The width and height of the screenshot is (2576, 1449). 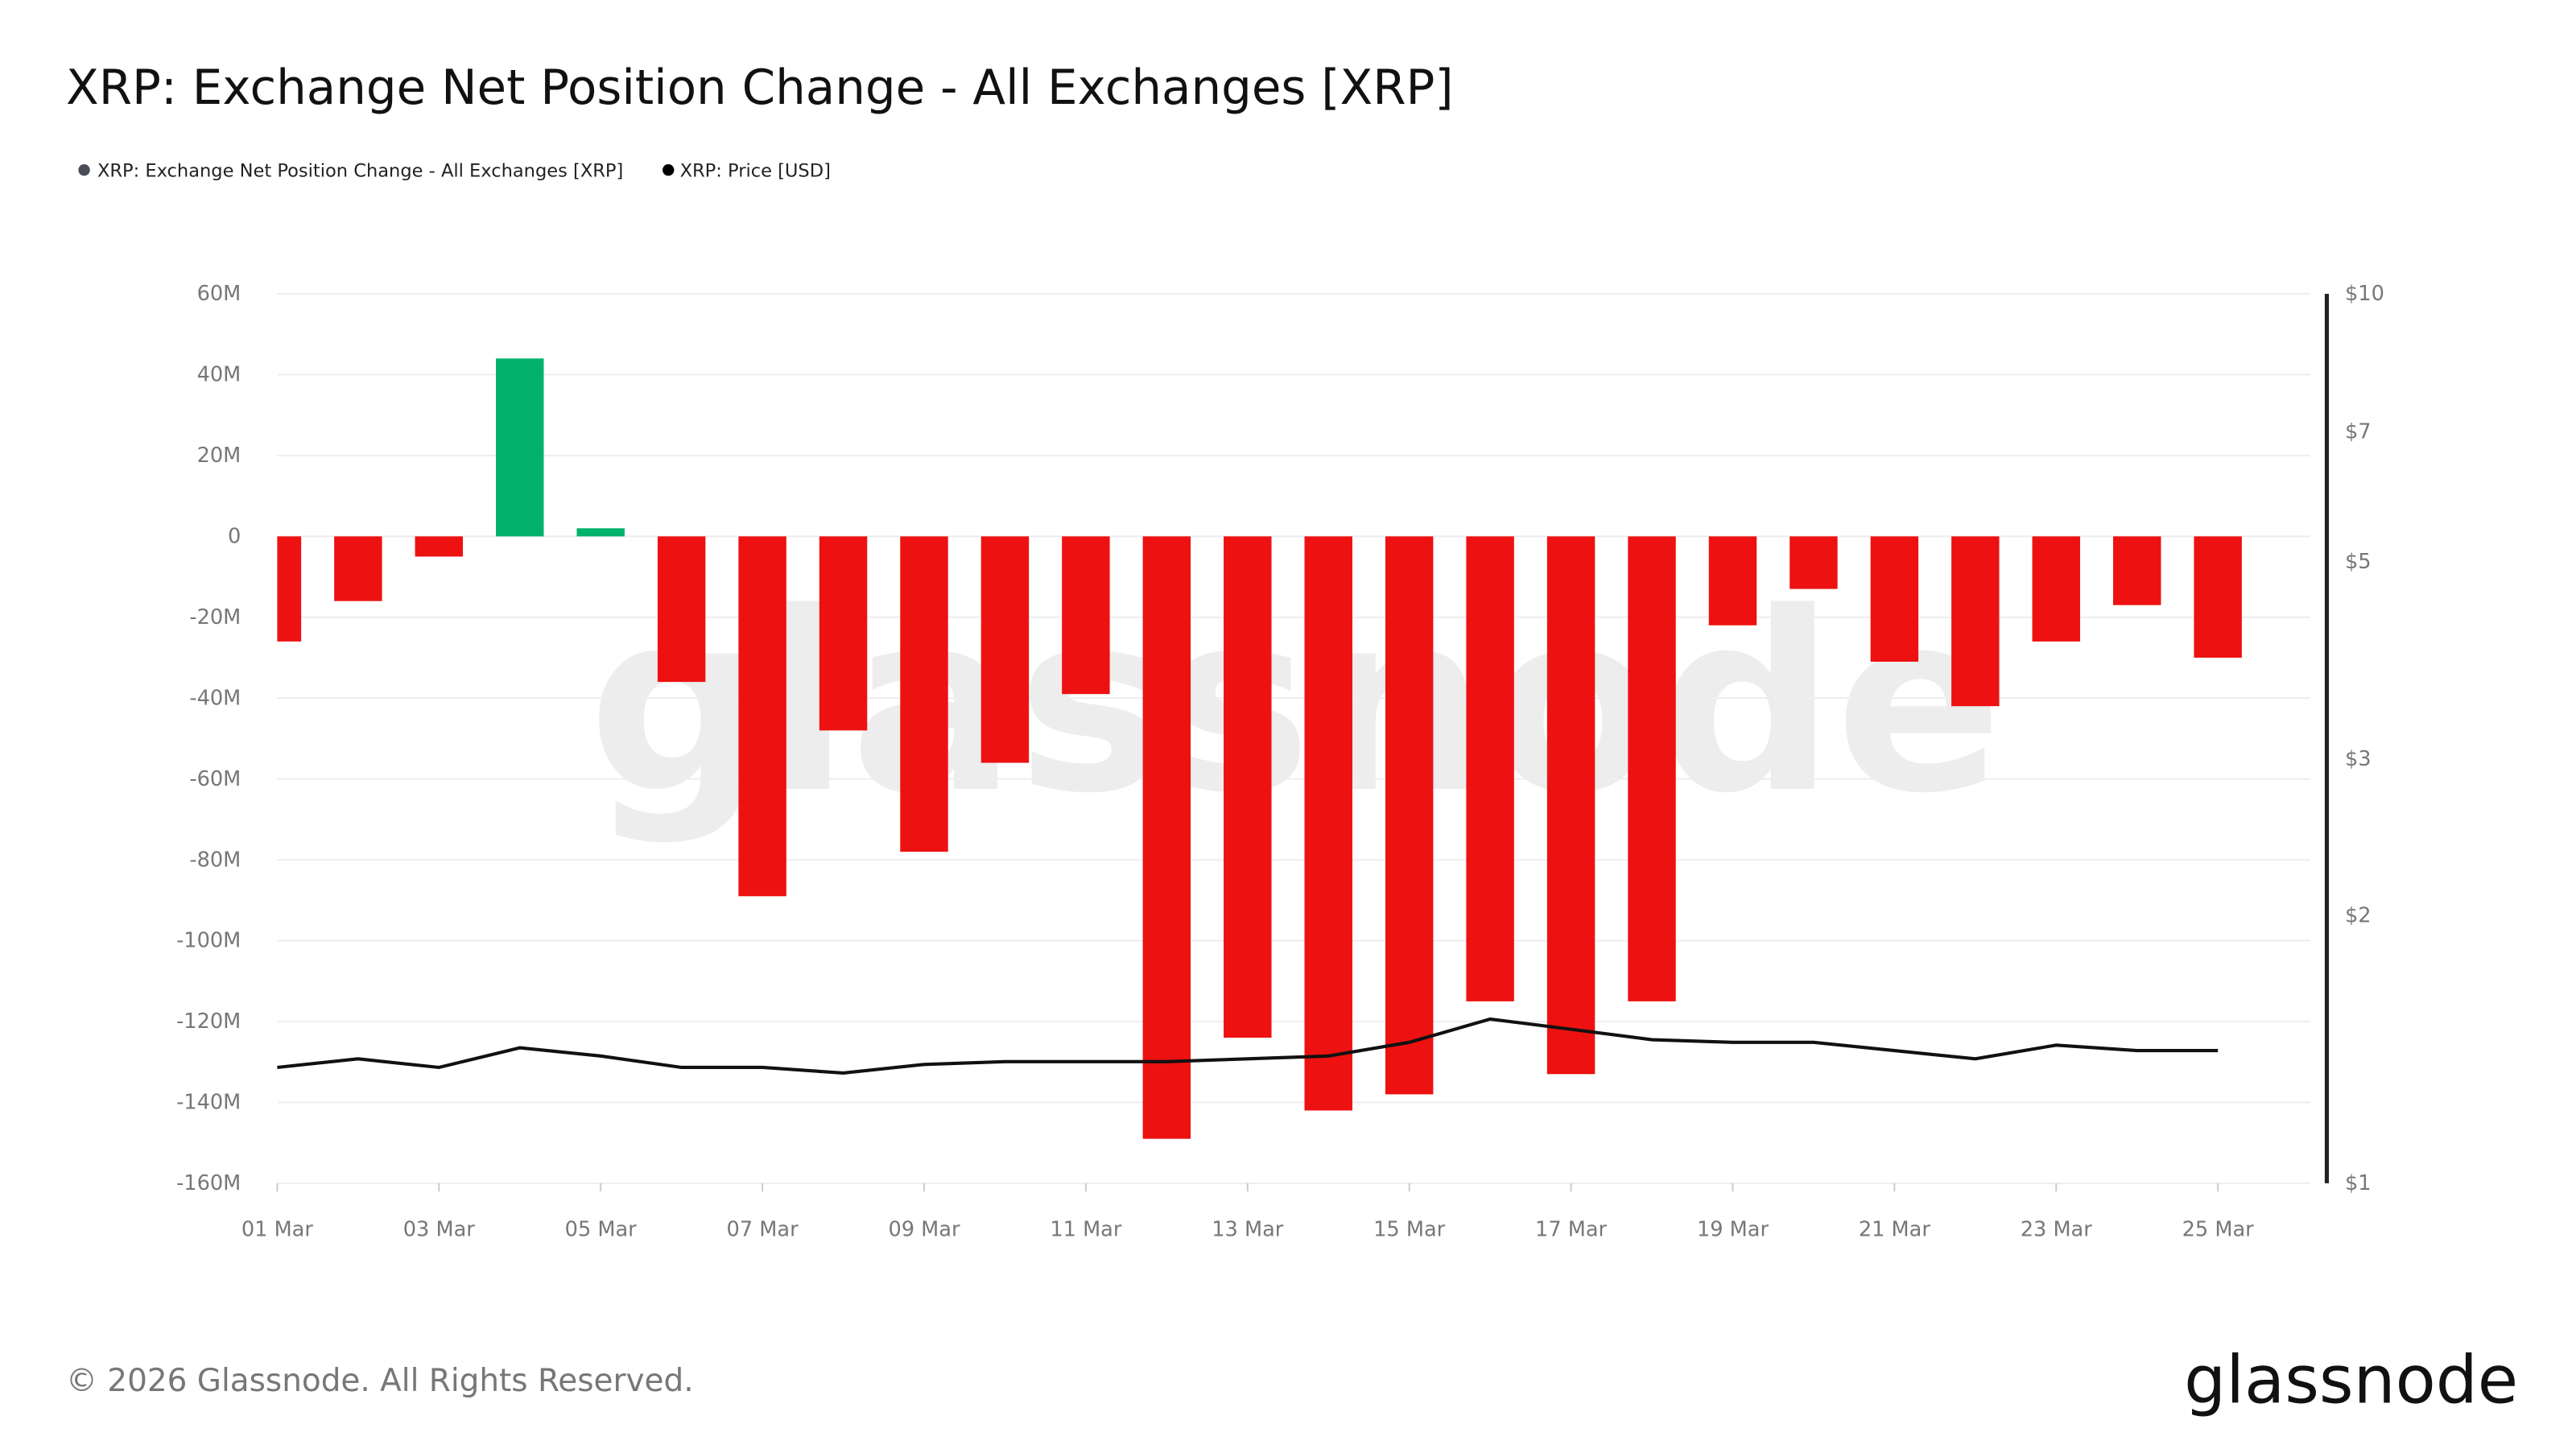 I want to click on left-tick-label: -140M, so click(x=208, y=1103).